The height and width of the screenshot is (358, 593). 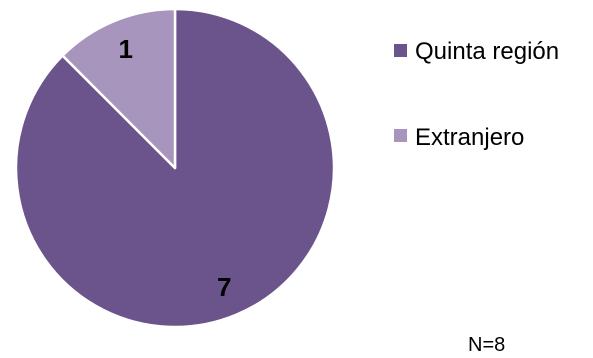 I want to click on slice-data-labels: 71, so click(x=174, y=168).